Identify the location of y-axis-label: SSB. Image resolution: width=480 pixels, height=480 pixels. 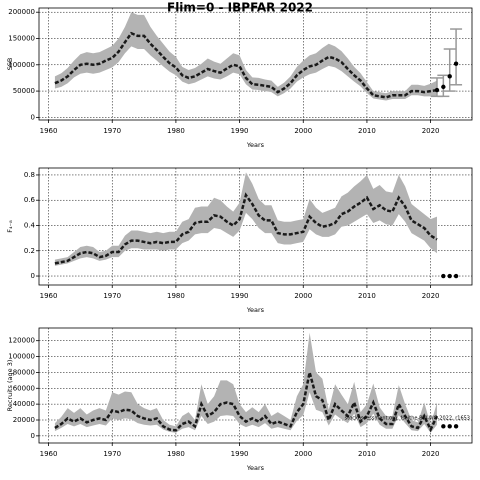
(10, 64).